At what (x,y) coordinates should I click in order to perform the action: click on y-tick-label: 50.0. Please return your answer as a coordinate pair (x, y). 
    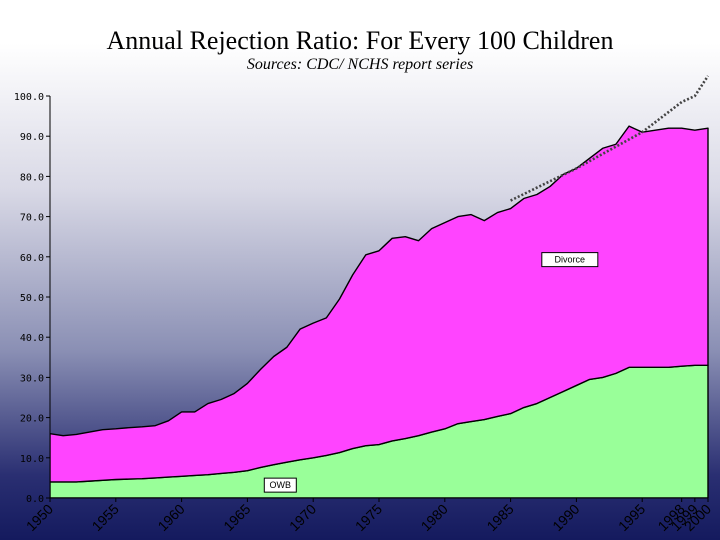
    Looking at the image, I should click on (32, 298).